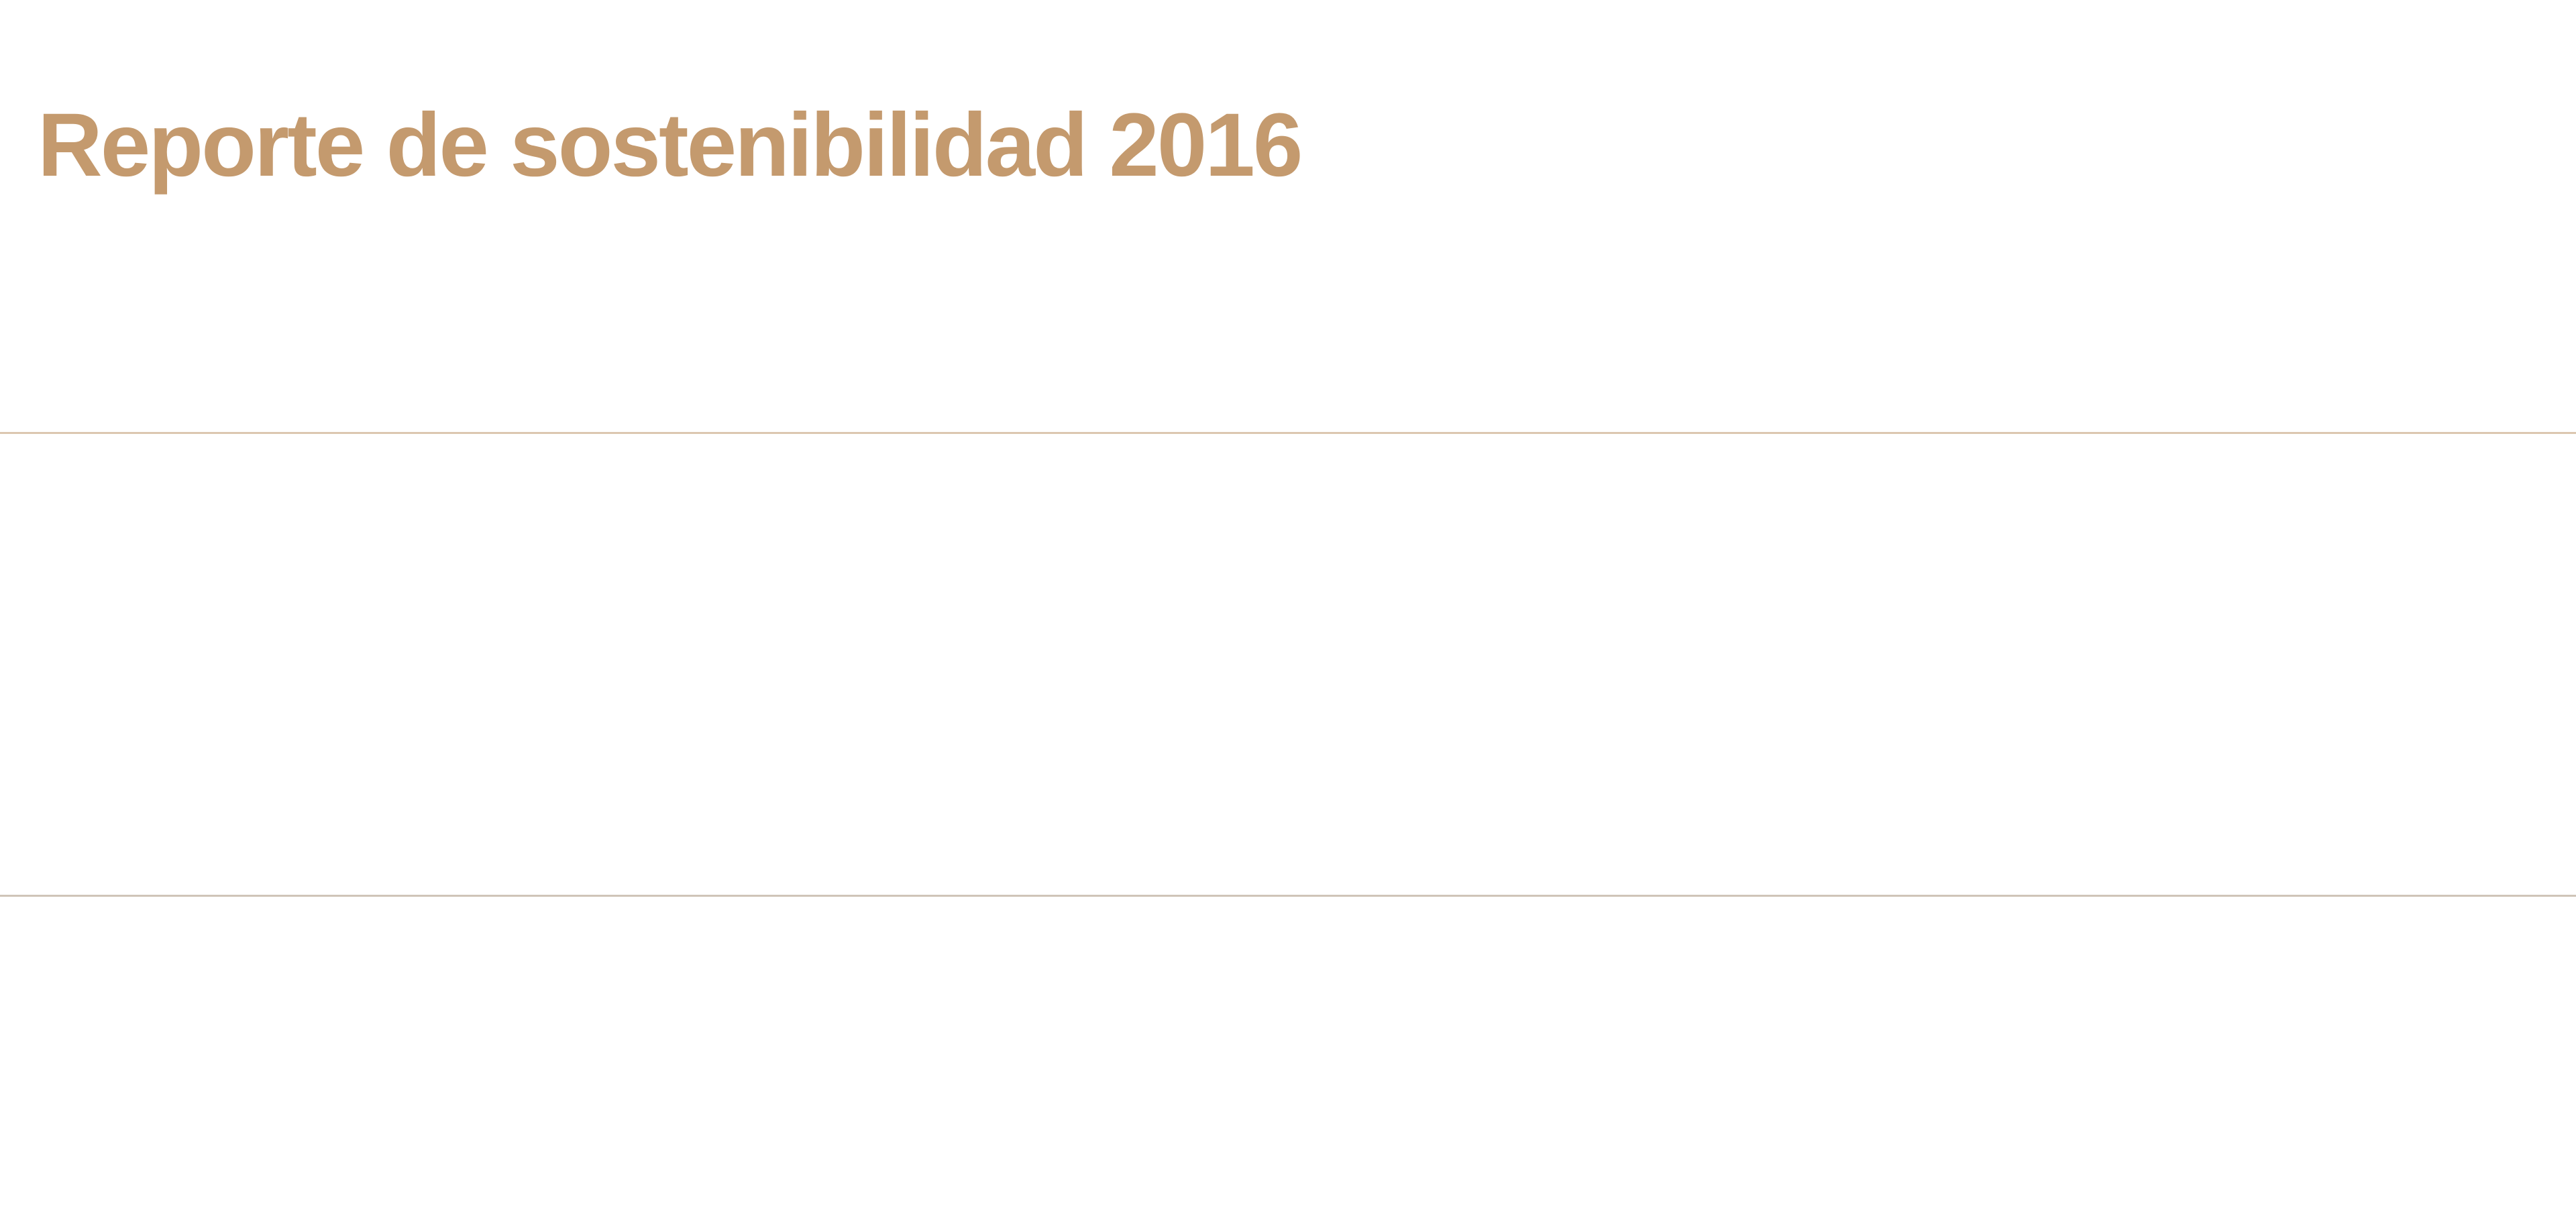 The height and width of the screenshot is (1210, 2576). Describe the element at coordinates (670, 145) in the screenshot. I see `page-title: Reporte de sostenibilidad 2016` at that location.